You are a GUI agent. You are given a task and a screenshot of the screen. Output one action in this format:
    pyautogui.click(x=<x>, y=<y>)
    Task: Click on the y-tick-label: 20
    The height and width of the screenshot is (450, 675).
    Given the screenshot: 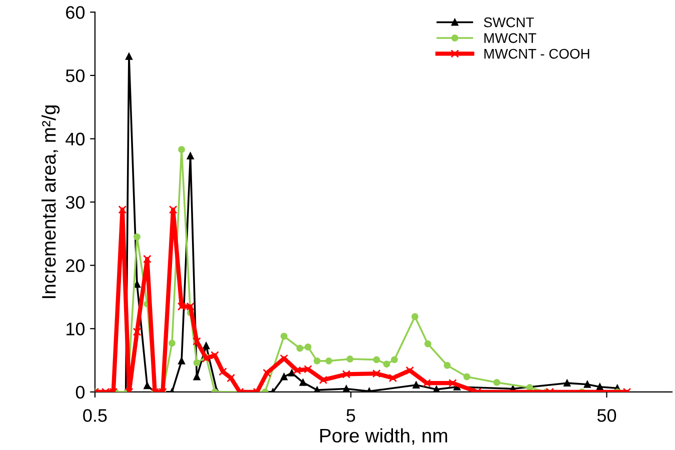 What is the action you would take?
    pyautogui.click(x=75, y=265)
    